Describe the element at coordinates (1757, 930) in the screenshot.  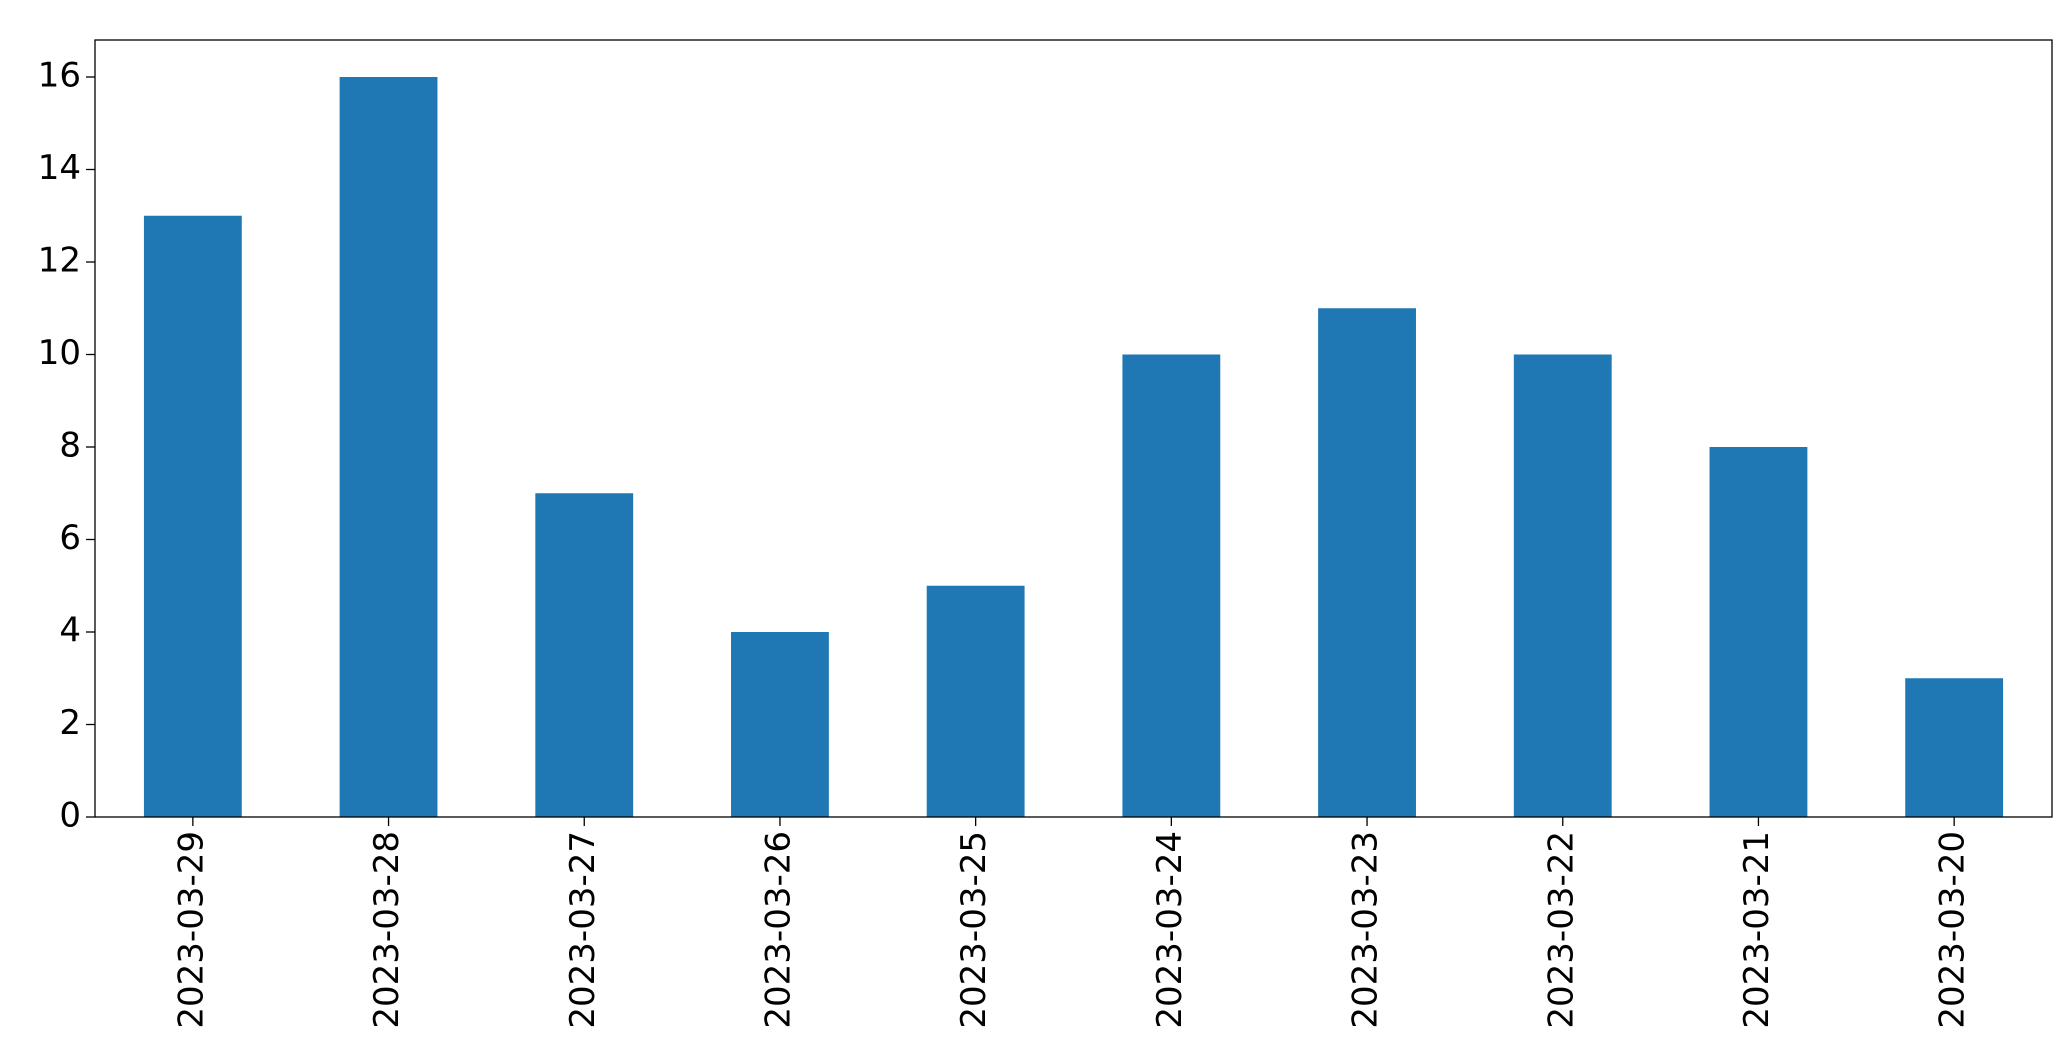
I see `x-tick-label: 2023-03-21` at that location.